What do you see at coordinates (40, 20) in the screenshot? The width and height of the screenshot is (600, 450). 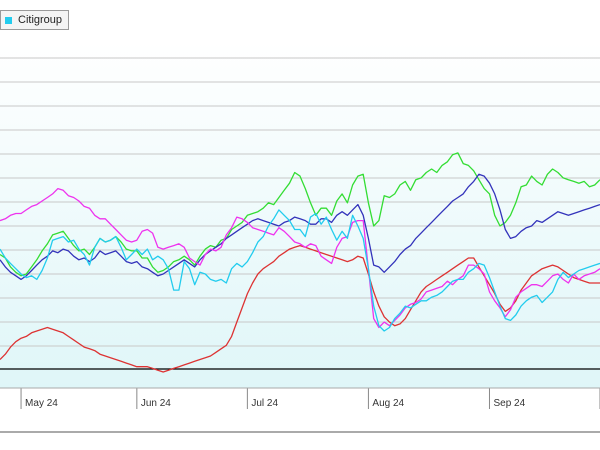 I see `legend-label: Citigroup` at bounding box center [40, 20].